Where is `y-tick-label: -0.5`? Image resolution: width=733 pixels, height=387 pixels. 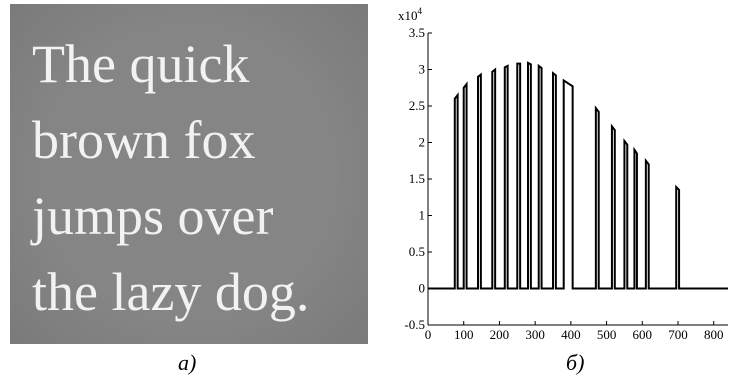 y-tick-label: -0.5 is located at coordinates (414, 324).